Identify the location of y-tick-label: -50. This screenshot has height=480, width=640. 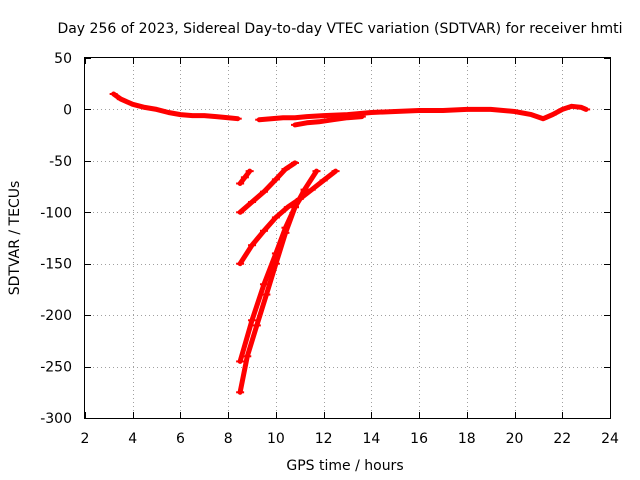
(60, 162).